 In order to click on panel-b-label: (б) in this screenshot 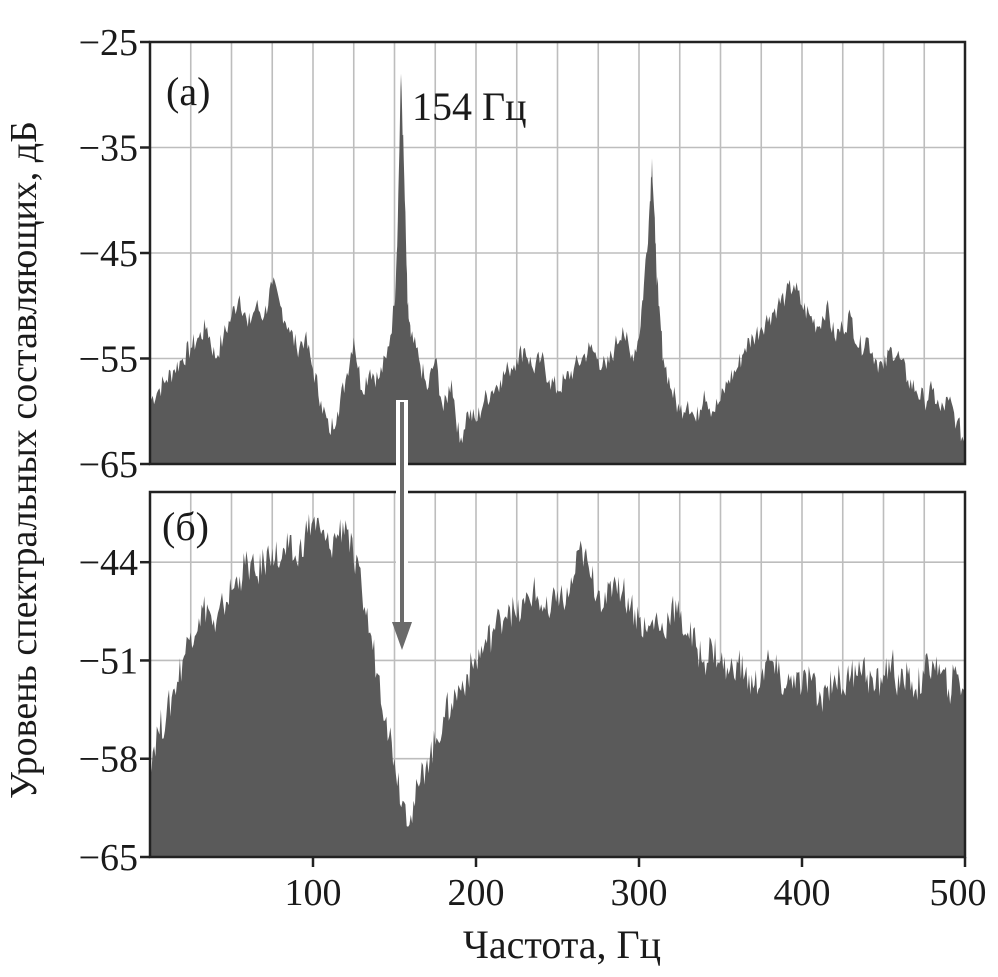, I will do `click(185, 526)`.